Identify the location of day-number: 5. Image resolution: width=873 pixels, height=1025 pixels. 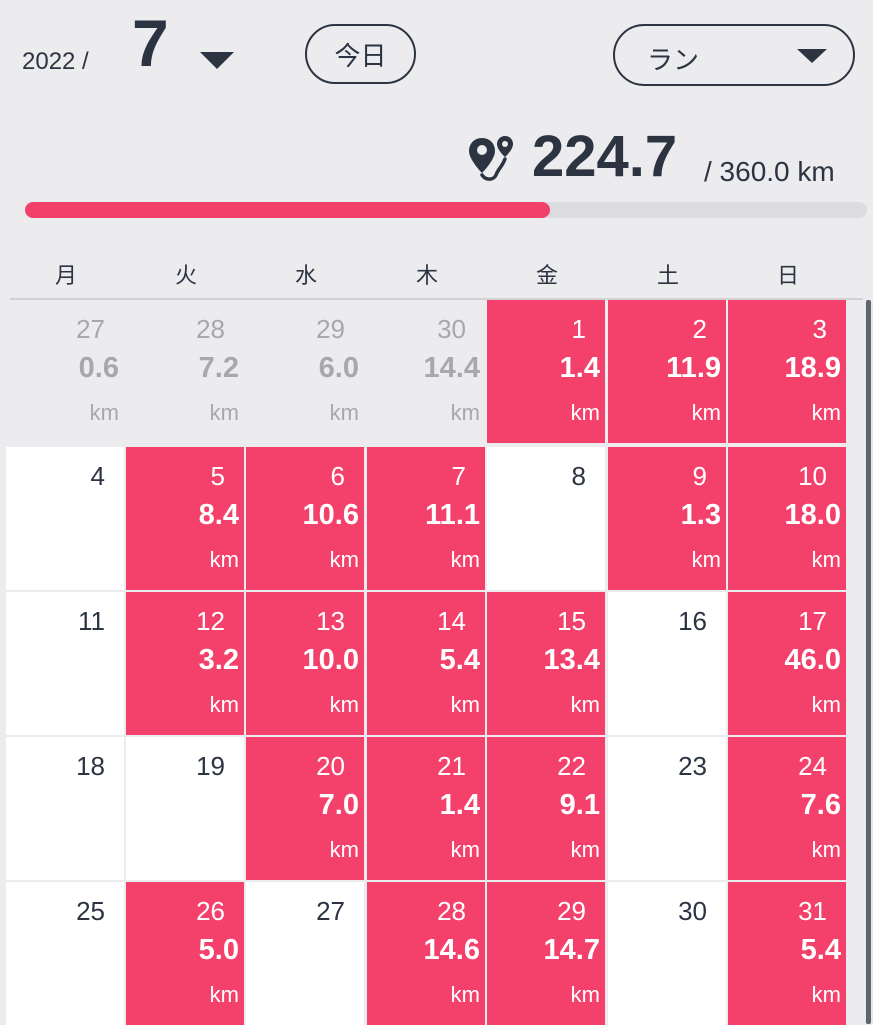
(217, 476).